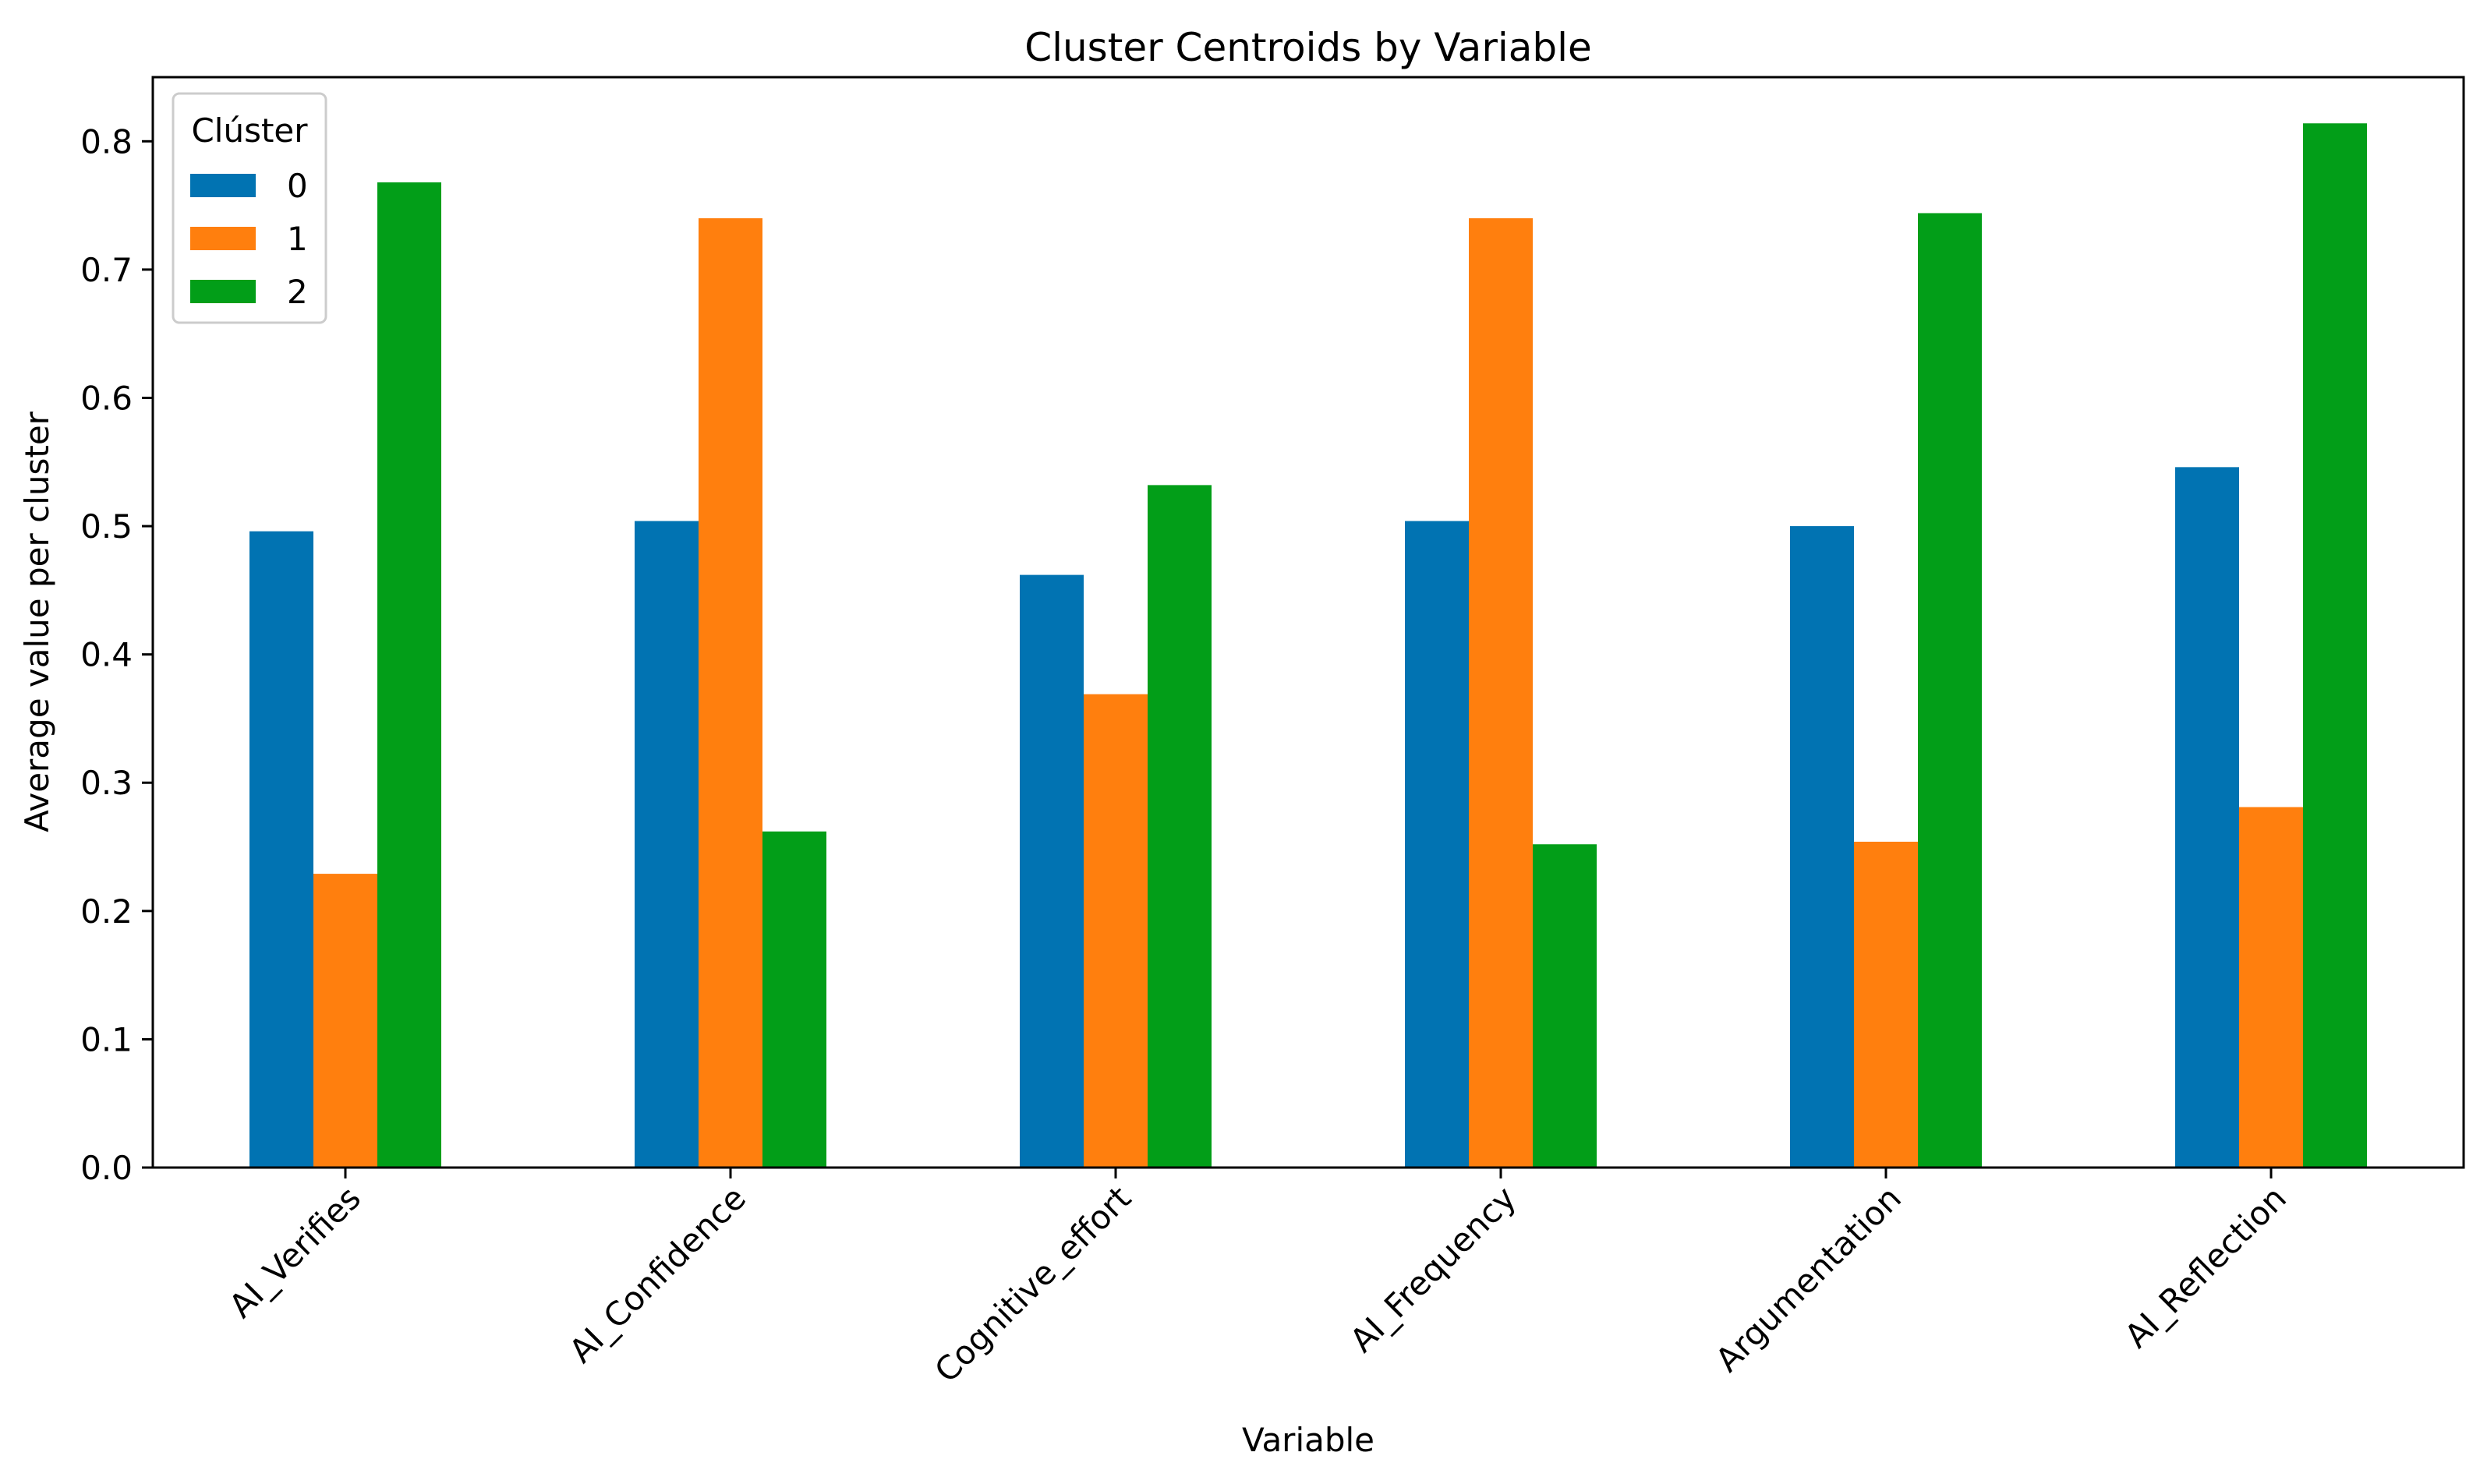 The height and width of the screenshot is (1484, 2480). Describe the element at coordinates (297, 239) in the screenshot. I see `legend-label-1: 1` at that location.